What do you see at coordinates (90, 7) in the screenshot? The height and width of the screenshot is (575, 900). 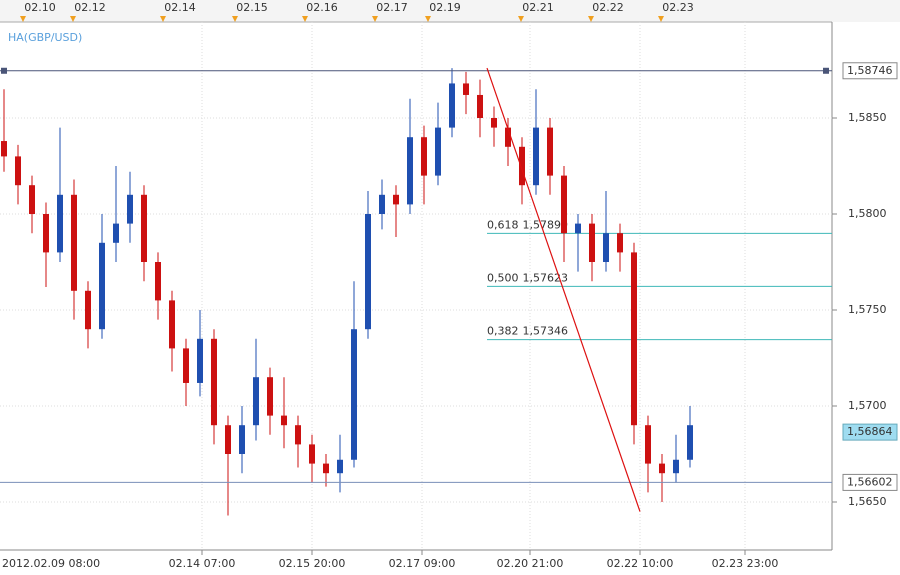 I see `date-marker-label: 02.12` at bounding box center [90, 7].